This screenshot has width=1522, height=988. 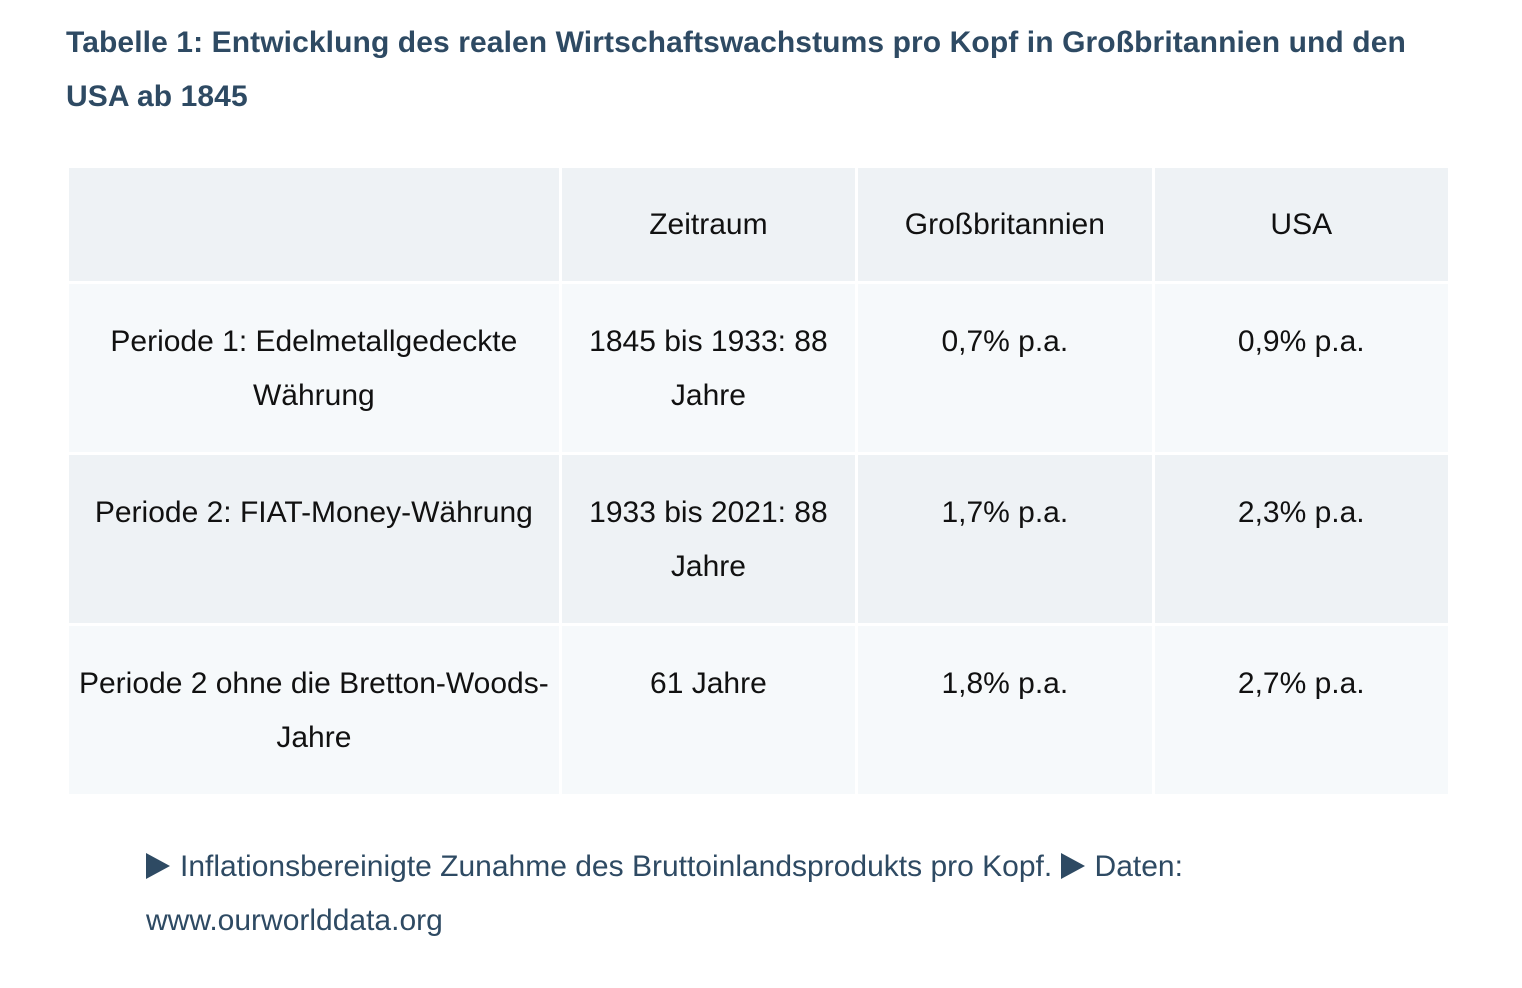 What do you see at coordinates (708, 224) in the screenshot?
I see `header-cell-period: Zeitraum` at bounding box center [708, 224].